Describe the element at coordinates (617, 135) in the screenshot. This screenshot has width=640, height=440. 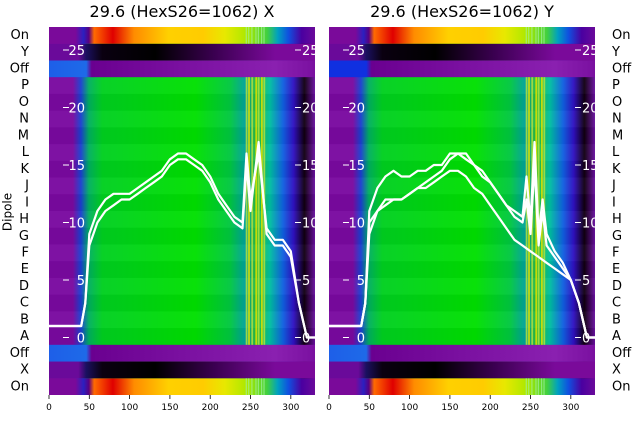
I see `row-label: M` at that location.